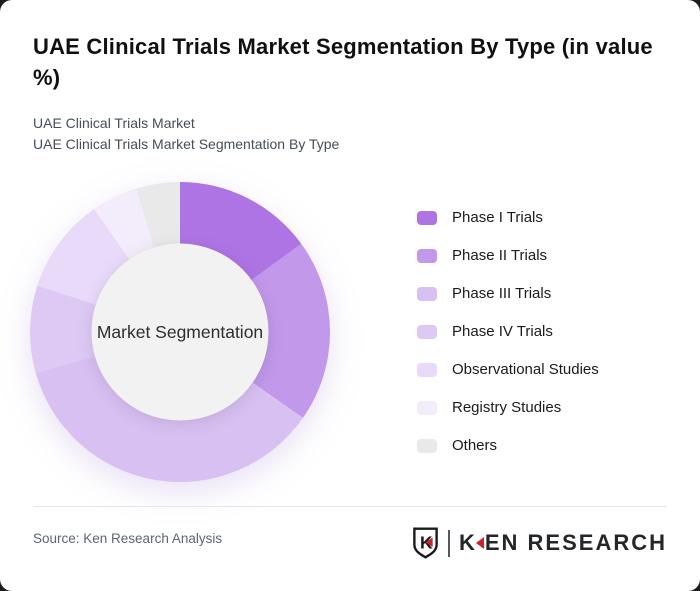  I want to click on legend-item: Phase I Trials, so click(508, 217).